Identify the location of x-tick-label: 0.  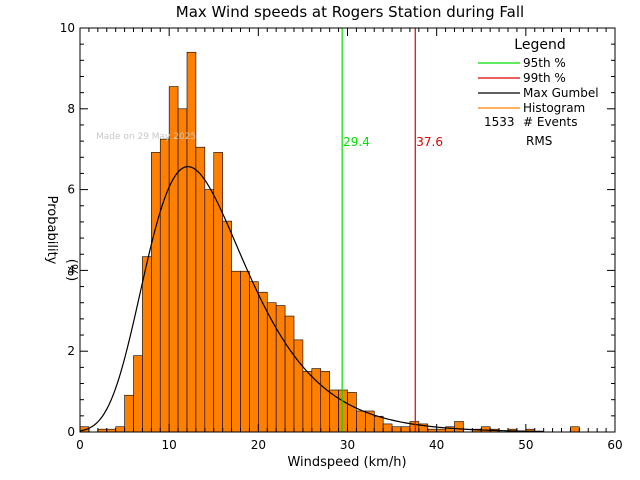
(80, 445).